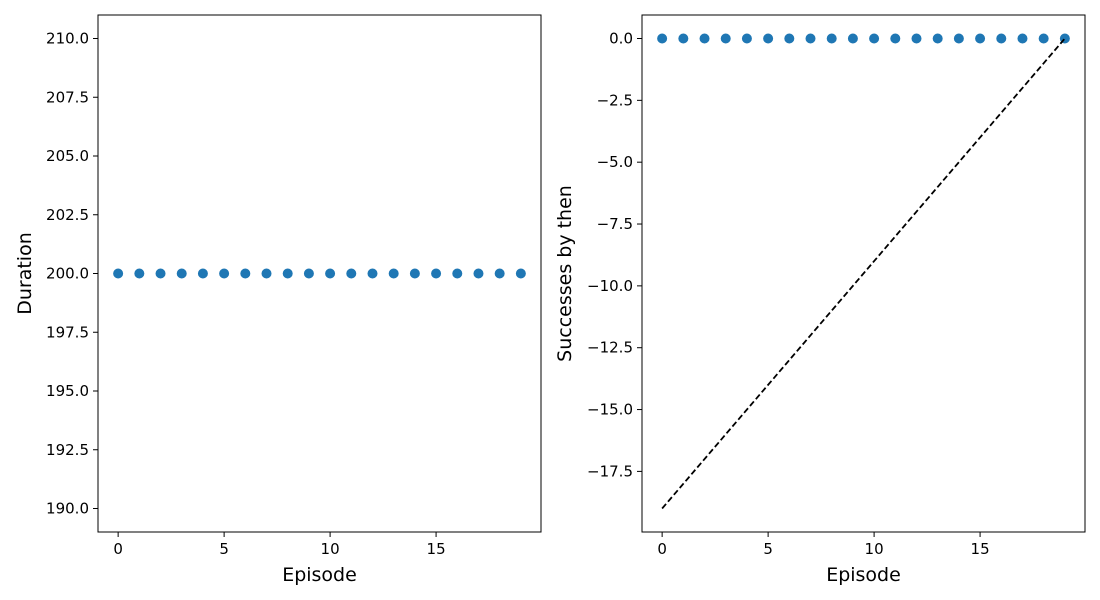 This screenshot has width=1100, height=600. I want to click on y-tick-label: 200.0, so click(67, 274).